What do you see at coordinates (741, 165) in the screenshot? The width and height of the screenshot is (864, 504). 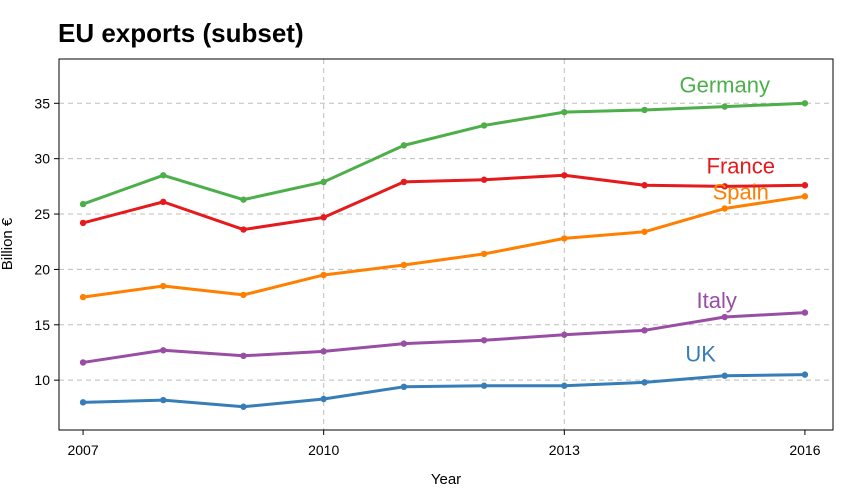 I see `series-label-france: France` at bounding box center [741, 165].